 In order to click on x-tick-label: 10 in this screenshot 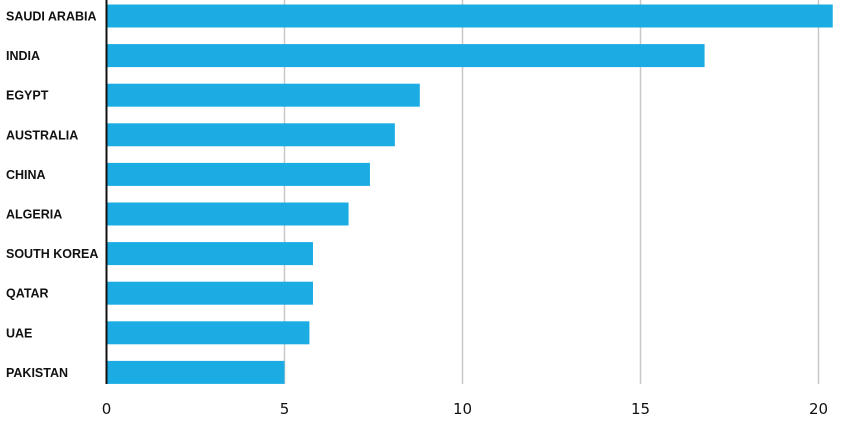, I will do `click(462, 409)`.